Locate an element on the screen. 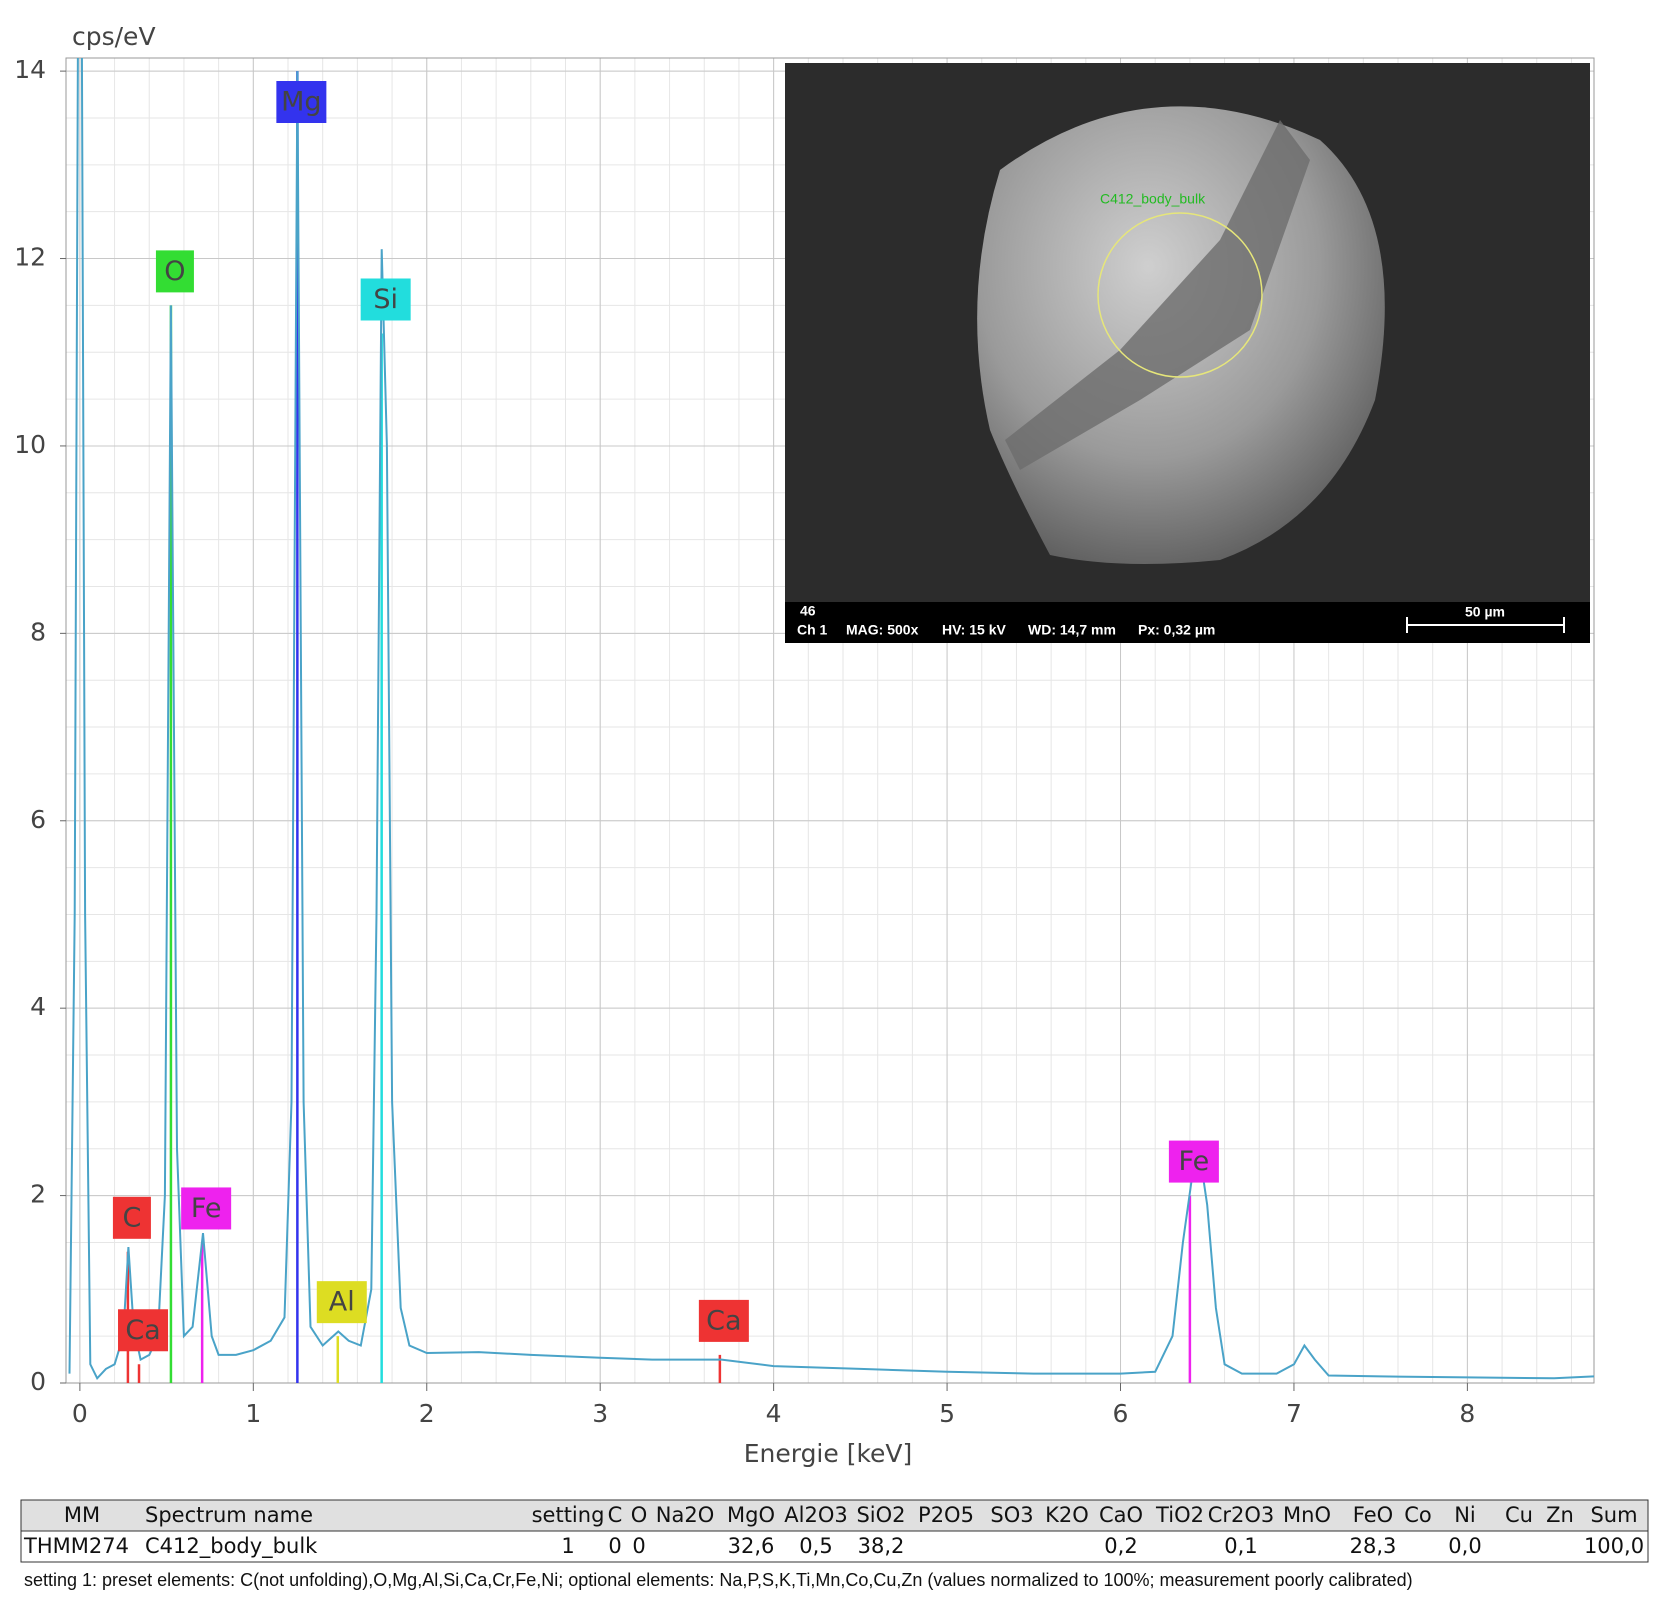 This screenshot has height=1598, width=1654. scale-bar is located at coordinates (1485, 625).